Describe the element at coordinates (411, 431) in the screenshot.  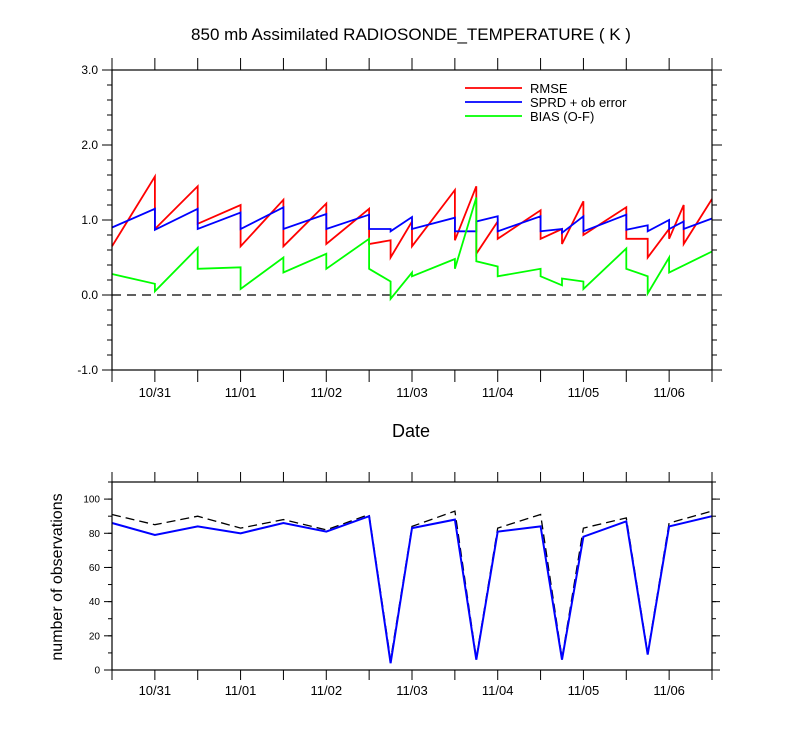
I see `x-axis-label: Date` at that location.